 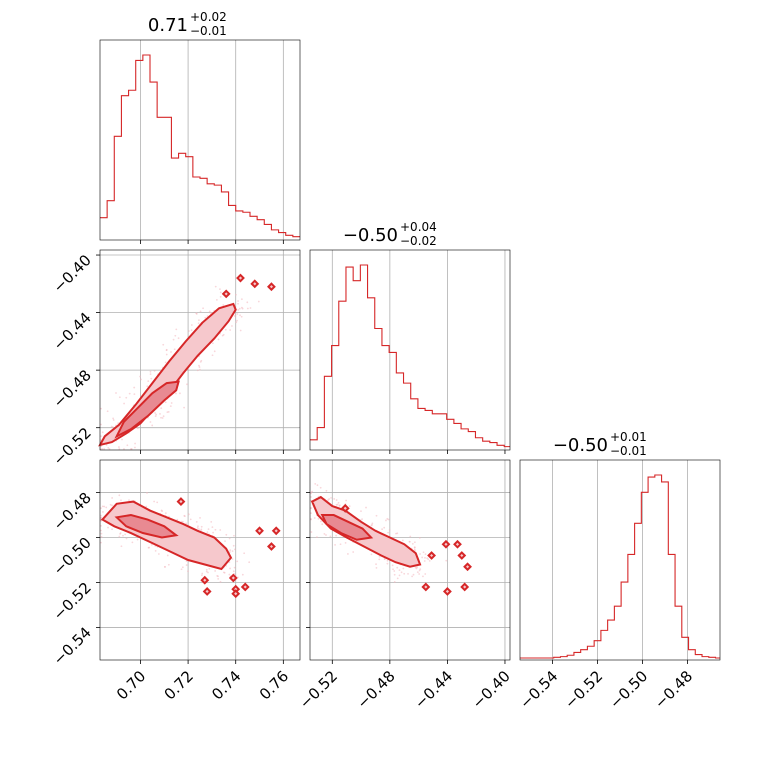 I want to click on title-minus: −0.01, so click(x=628, y=451).